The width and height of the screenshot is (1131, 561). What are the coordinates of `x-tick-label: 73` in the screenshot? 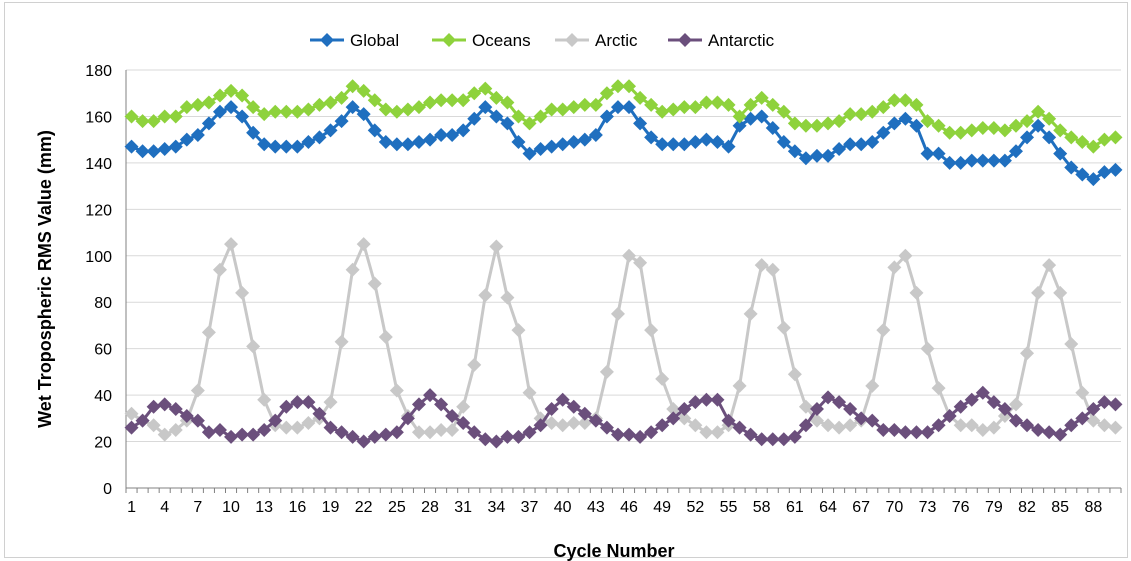 It's located at (928, 507).